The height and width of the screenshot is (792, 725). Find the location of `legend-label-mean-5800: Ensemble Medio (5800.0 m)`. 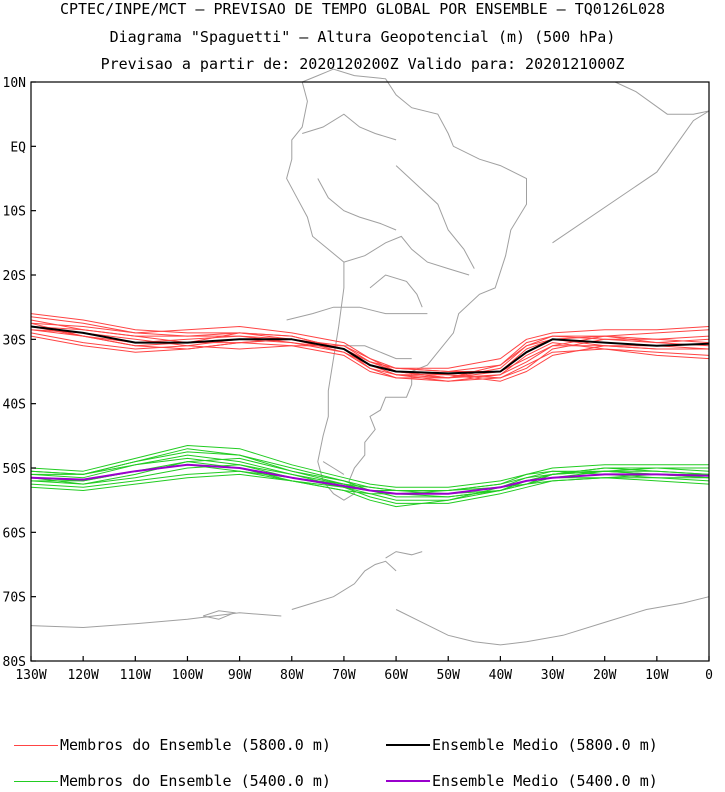

legend-label-mean-5800: Ensemble Medio (5800.0 m) is located at coordinates (545, 745).